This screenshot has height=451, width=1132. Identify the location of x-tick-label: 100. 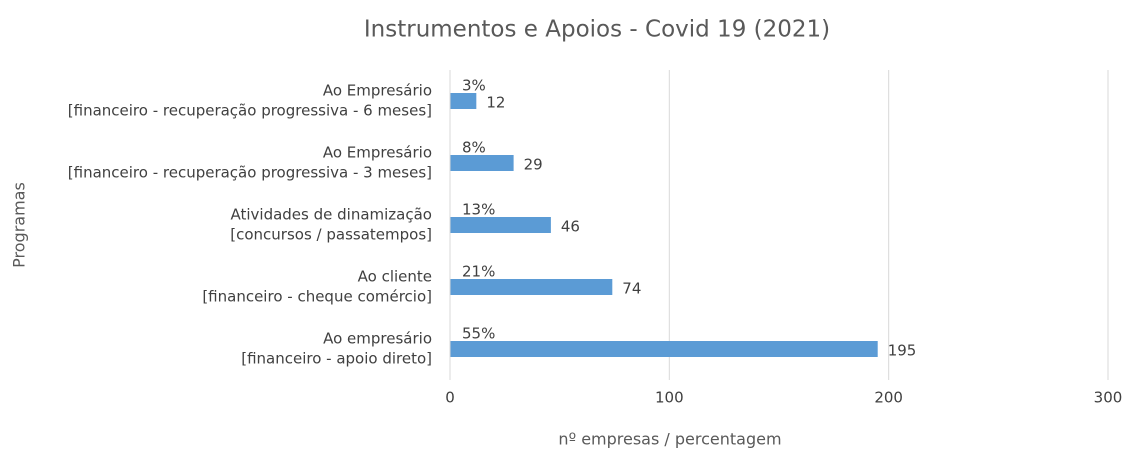
(669, 398).